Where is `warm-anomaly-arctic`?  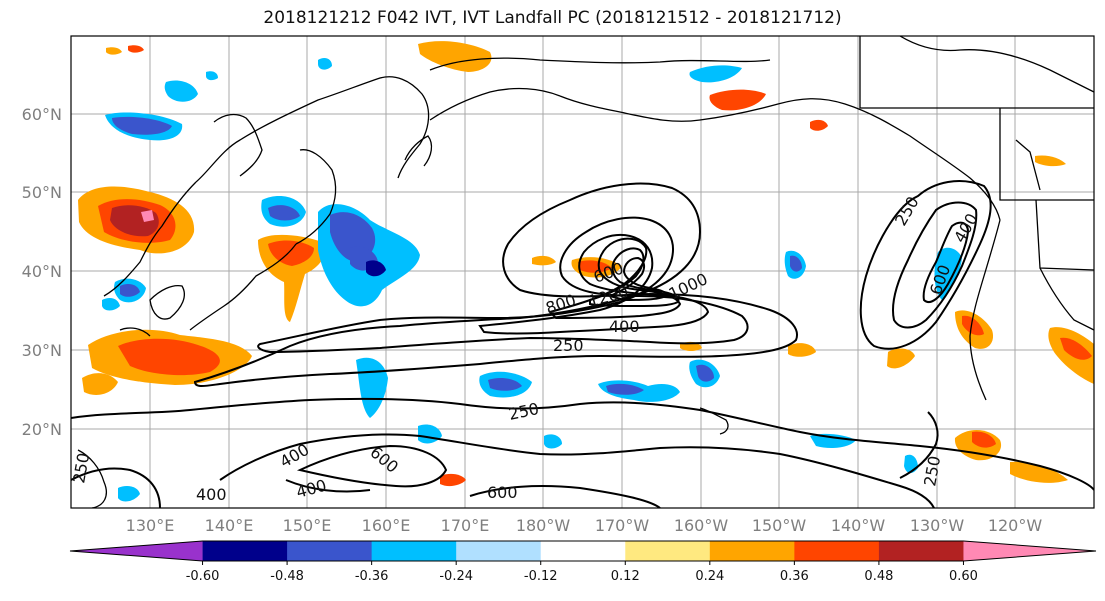 warm-anomaly-arctic is located at coordinates (455, 56).